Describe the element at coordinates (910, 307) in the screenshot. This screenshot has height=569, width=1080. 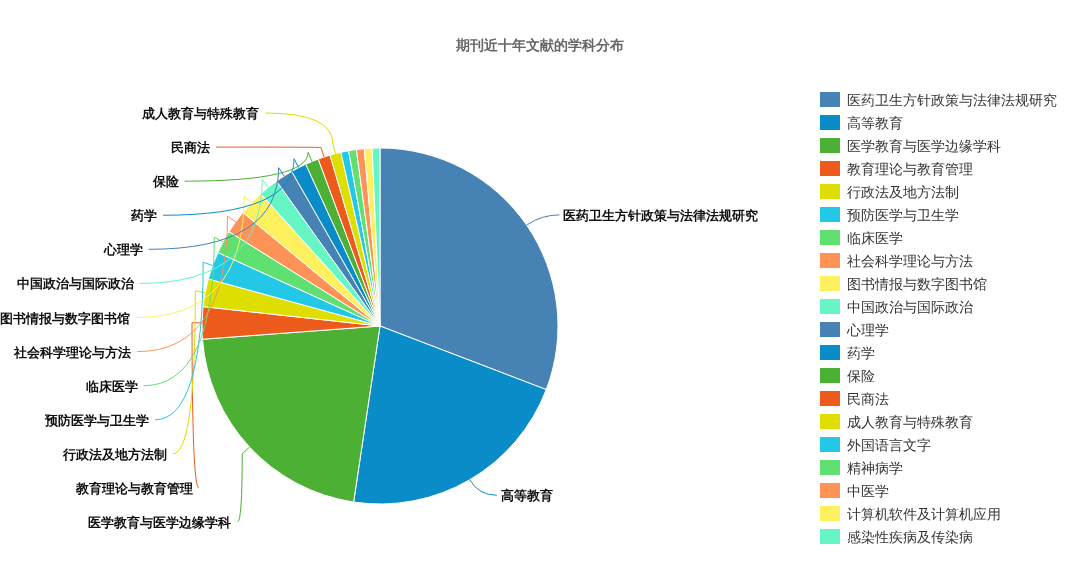
I see `legend-label: 中国政治与国际政治` at that location.